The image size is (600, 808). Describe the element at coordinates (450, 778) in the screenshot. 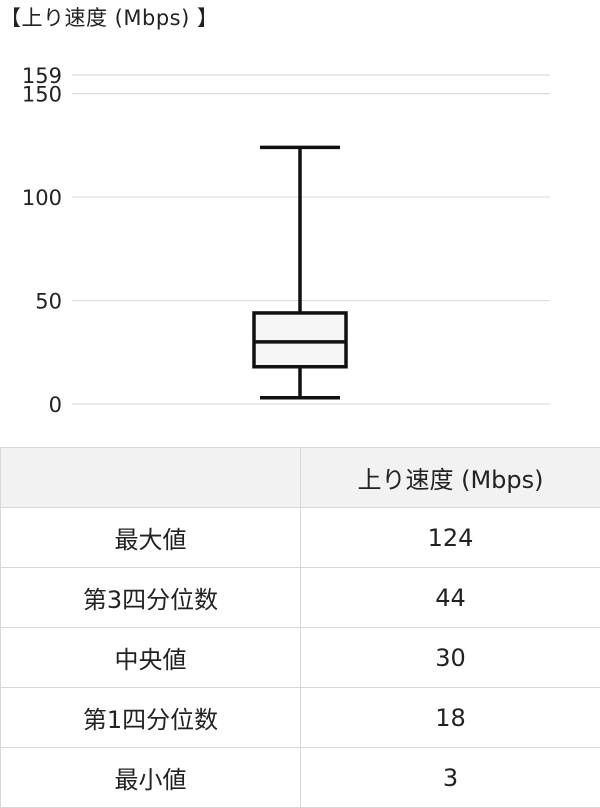

I see `row-value-min: 3` at that location.